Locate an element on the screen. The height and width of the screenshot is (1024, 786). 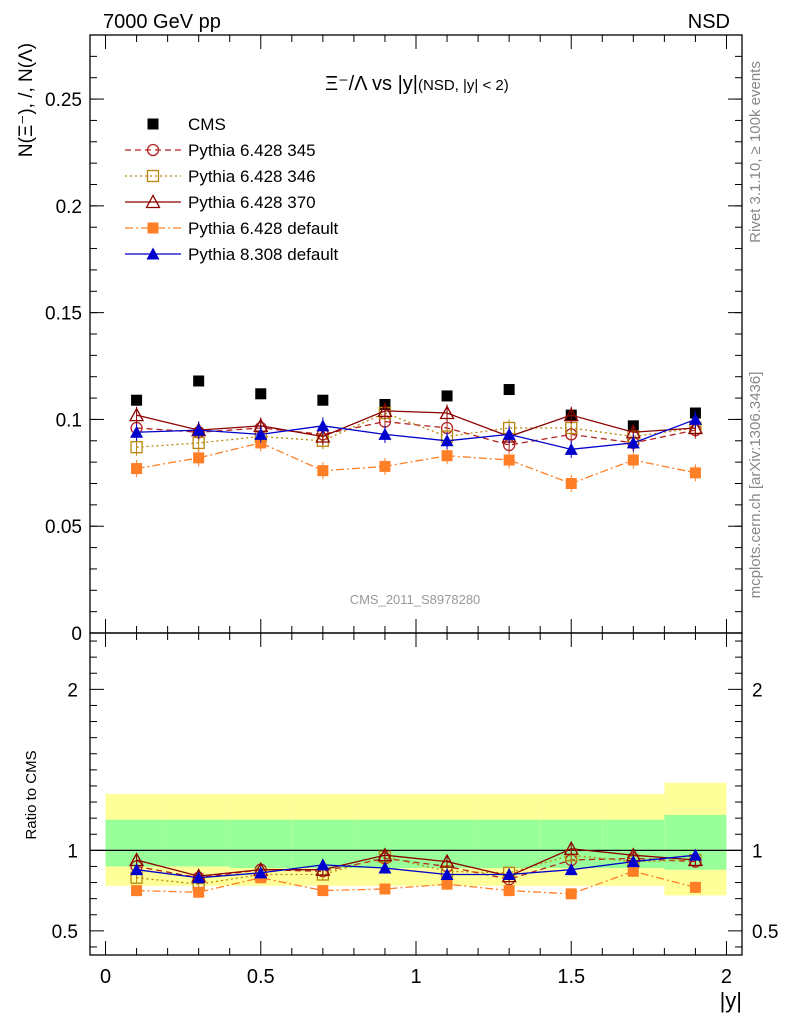
ratio-series-pythia-8-308-default is located at coordinates (416, 866).